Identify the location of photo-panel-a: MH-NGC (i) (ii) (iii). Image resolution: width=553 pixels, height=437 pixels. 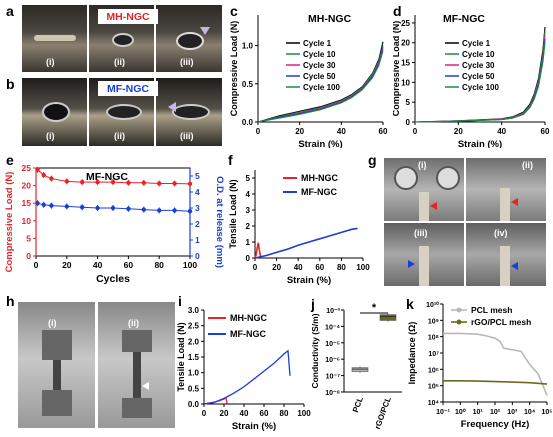
(122, 38).